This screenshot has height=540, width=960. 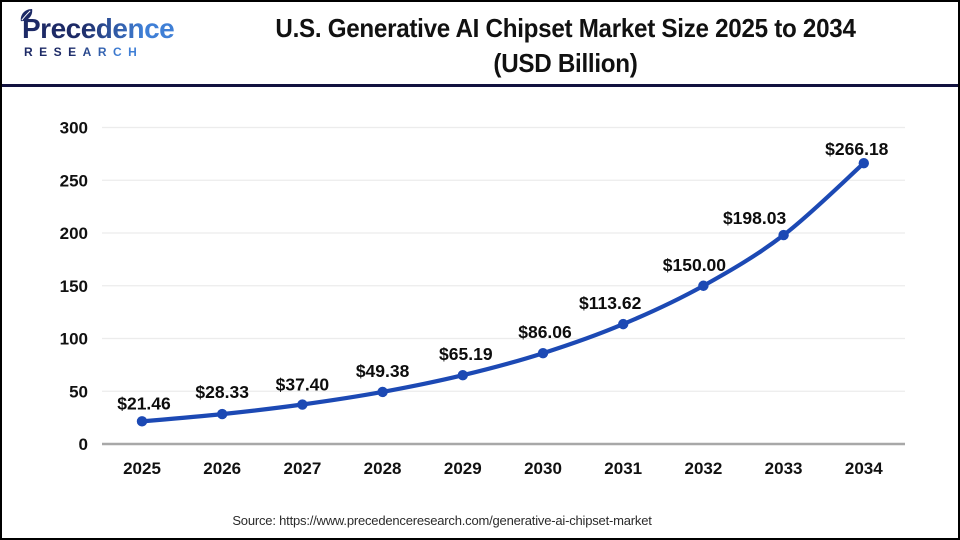 I want to click on data-point-label: $37.40, so click(x=303, y=385).